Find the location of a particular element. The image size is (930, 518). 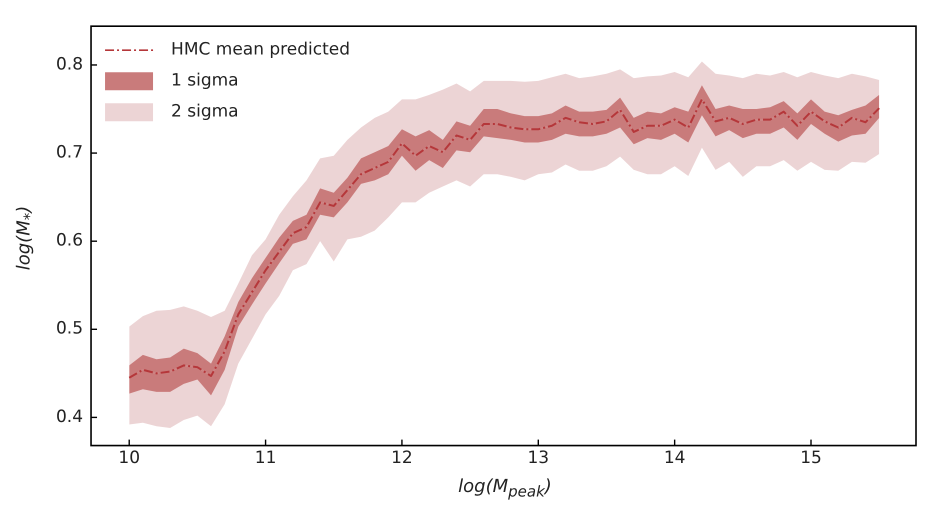

y-tick-label: 0.8 is located at coordinates (70, 64).